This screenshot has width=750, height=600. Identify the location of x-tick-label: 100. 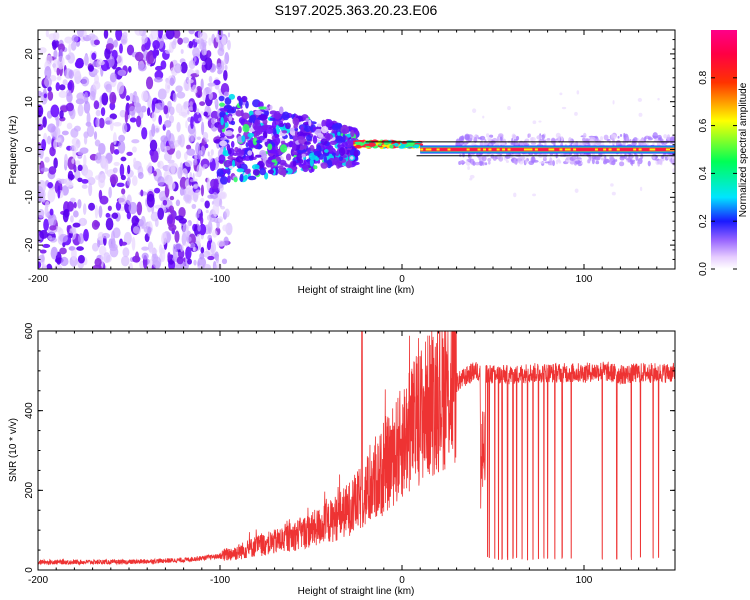
(584, 279).